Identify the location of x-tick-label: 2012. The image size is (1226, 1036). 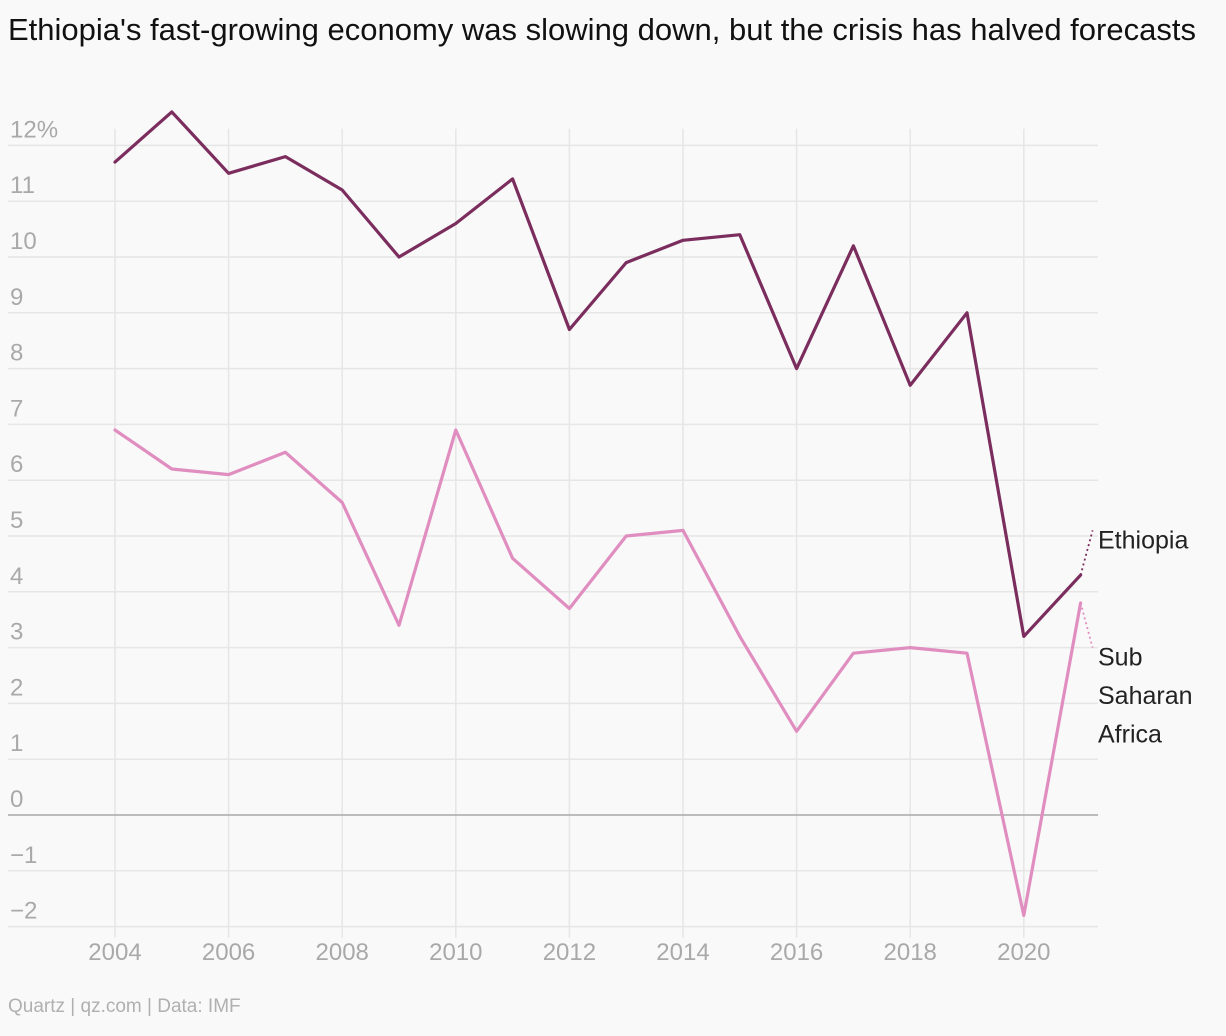
(569, 952).